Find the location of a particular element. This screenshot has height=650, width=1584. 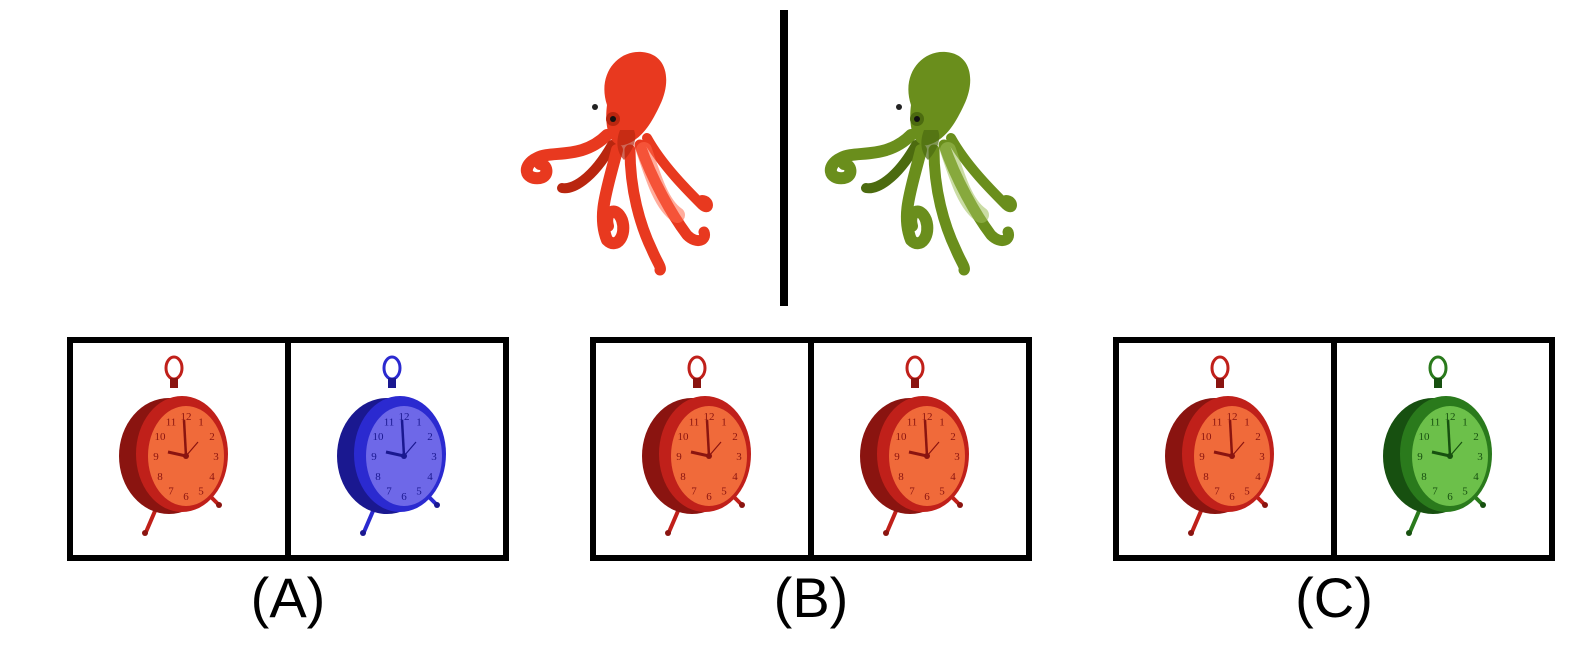

example-left-octopus is located at coordinates (617, 165).